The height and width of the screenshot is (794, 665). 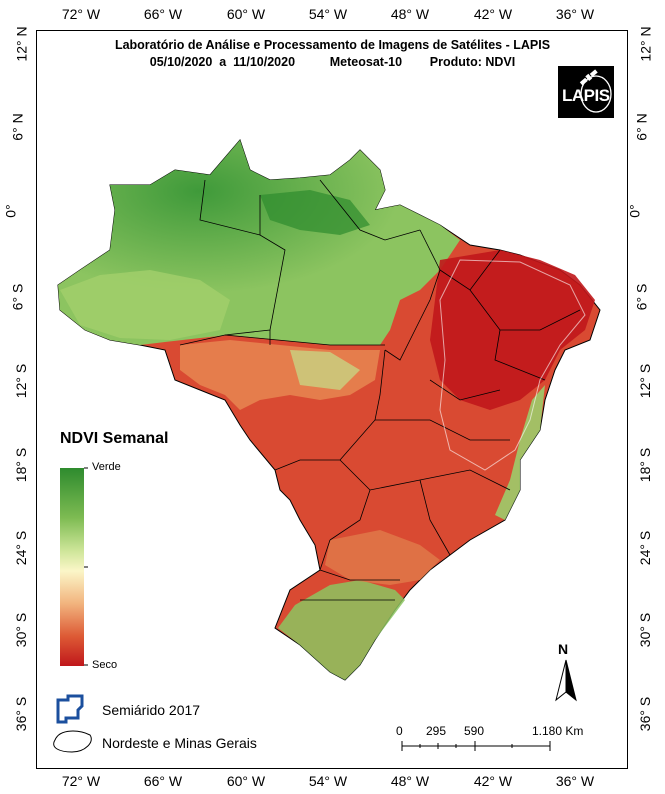 I want to click on lat-label-right: 36° S, so click(x=645, y=714).